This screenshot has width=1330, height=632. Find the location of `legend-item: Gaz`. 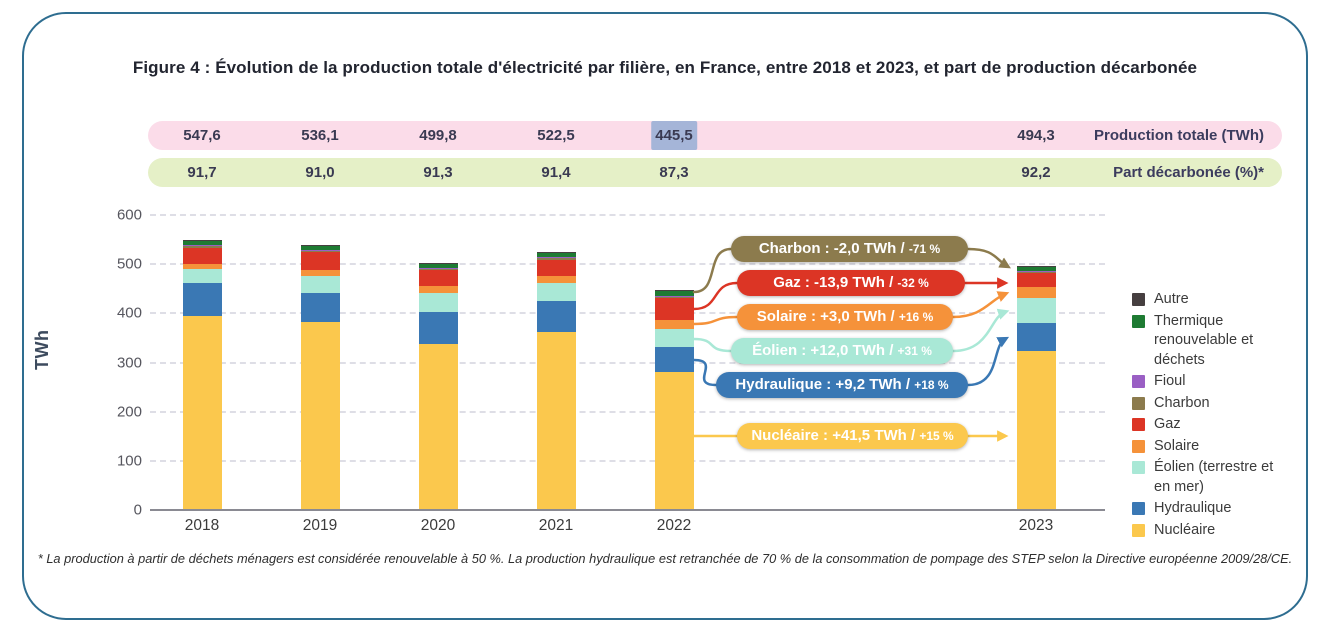

legend-item: Gaz is located at coordinates (1208, 425).